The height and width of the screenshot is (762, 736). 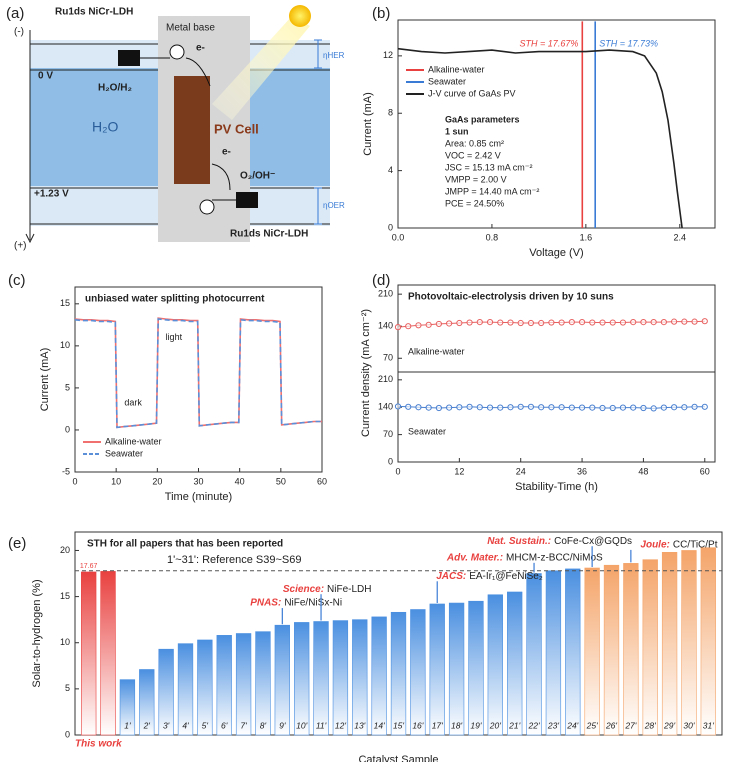 What do you see at coordinates (200, 48) in the screenshot?
I see `electron-label: e-` at bounding box center [200, 48].